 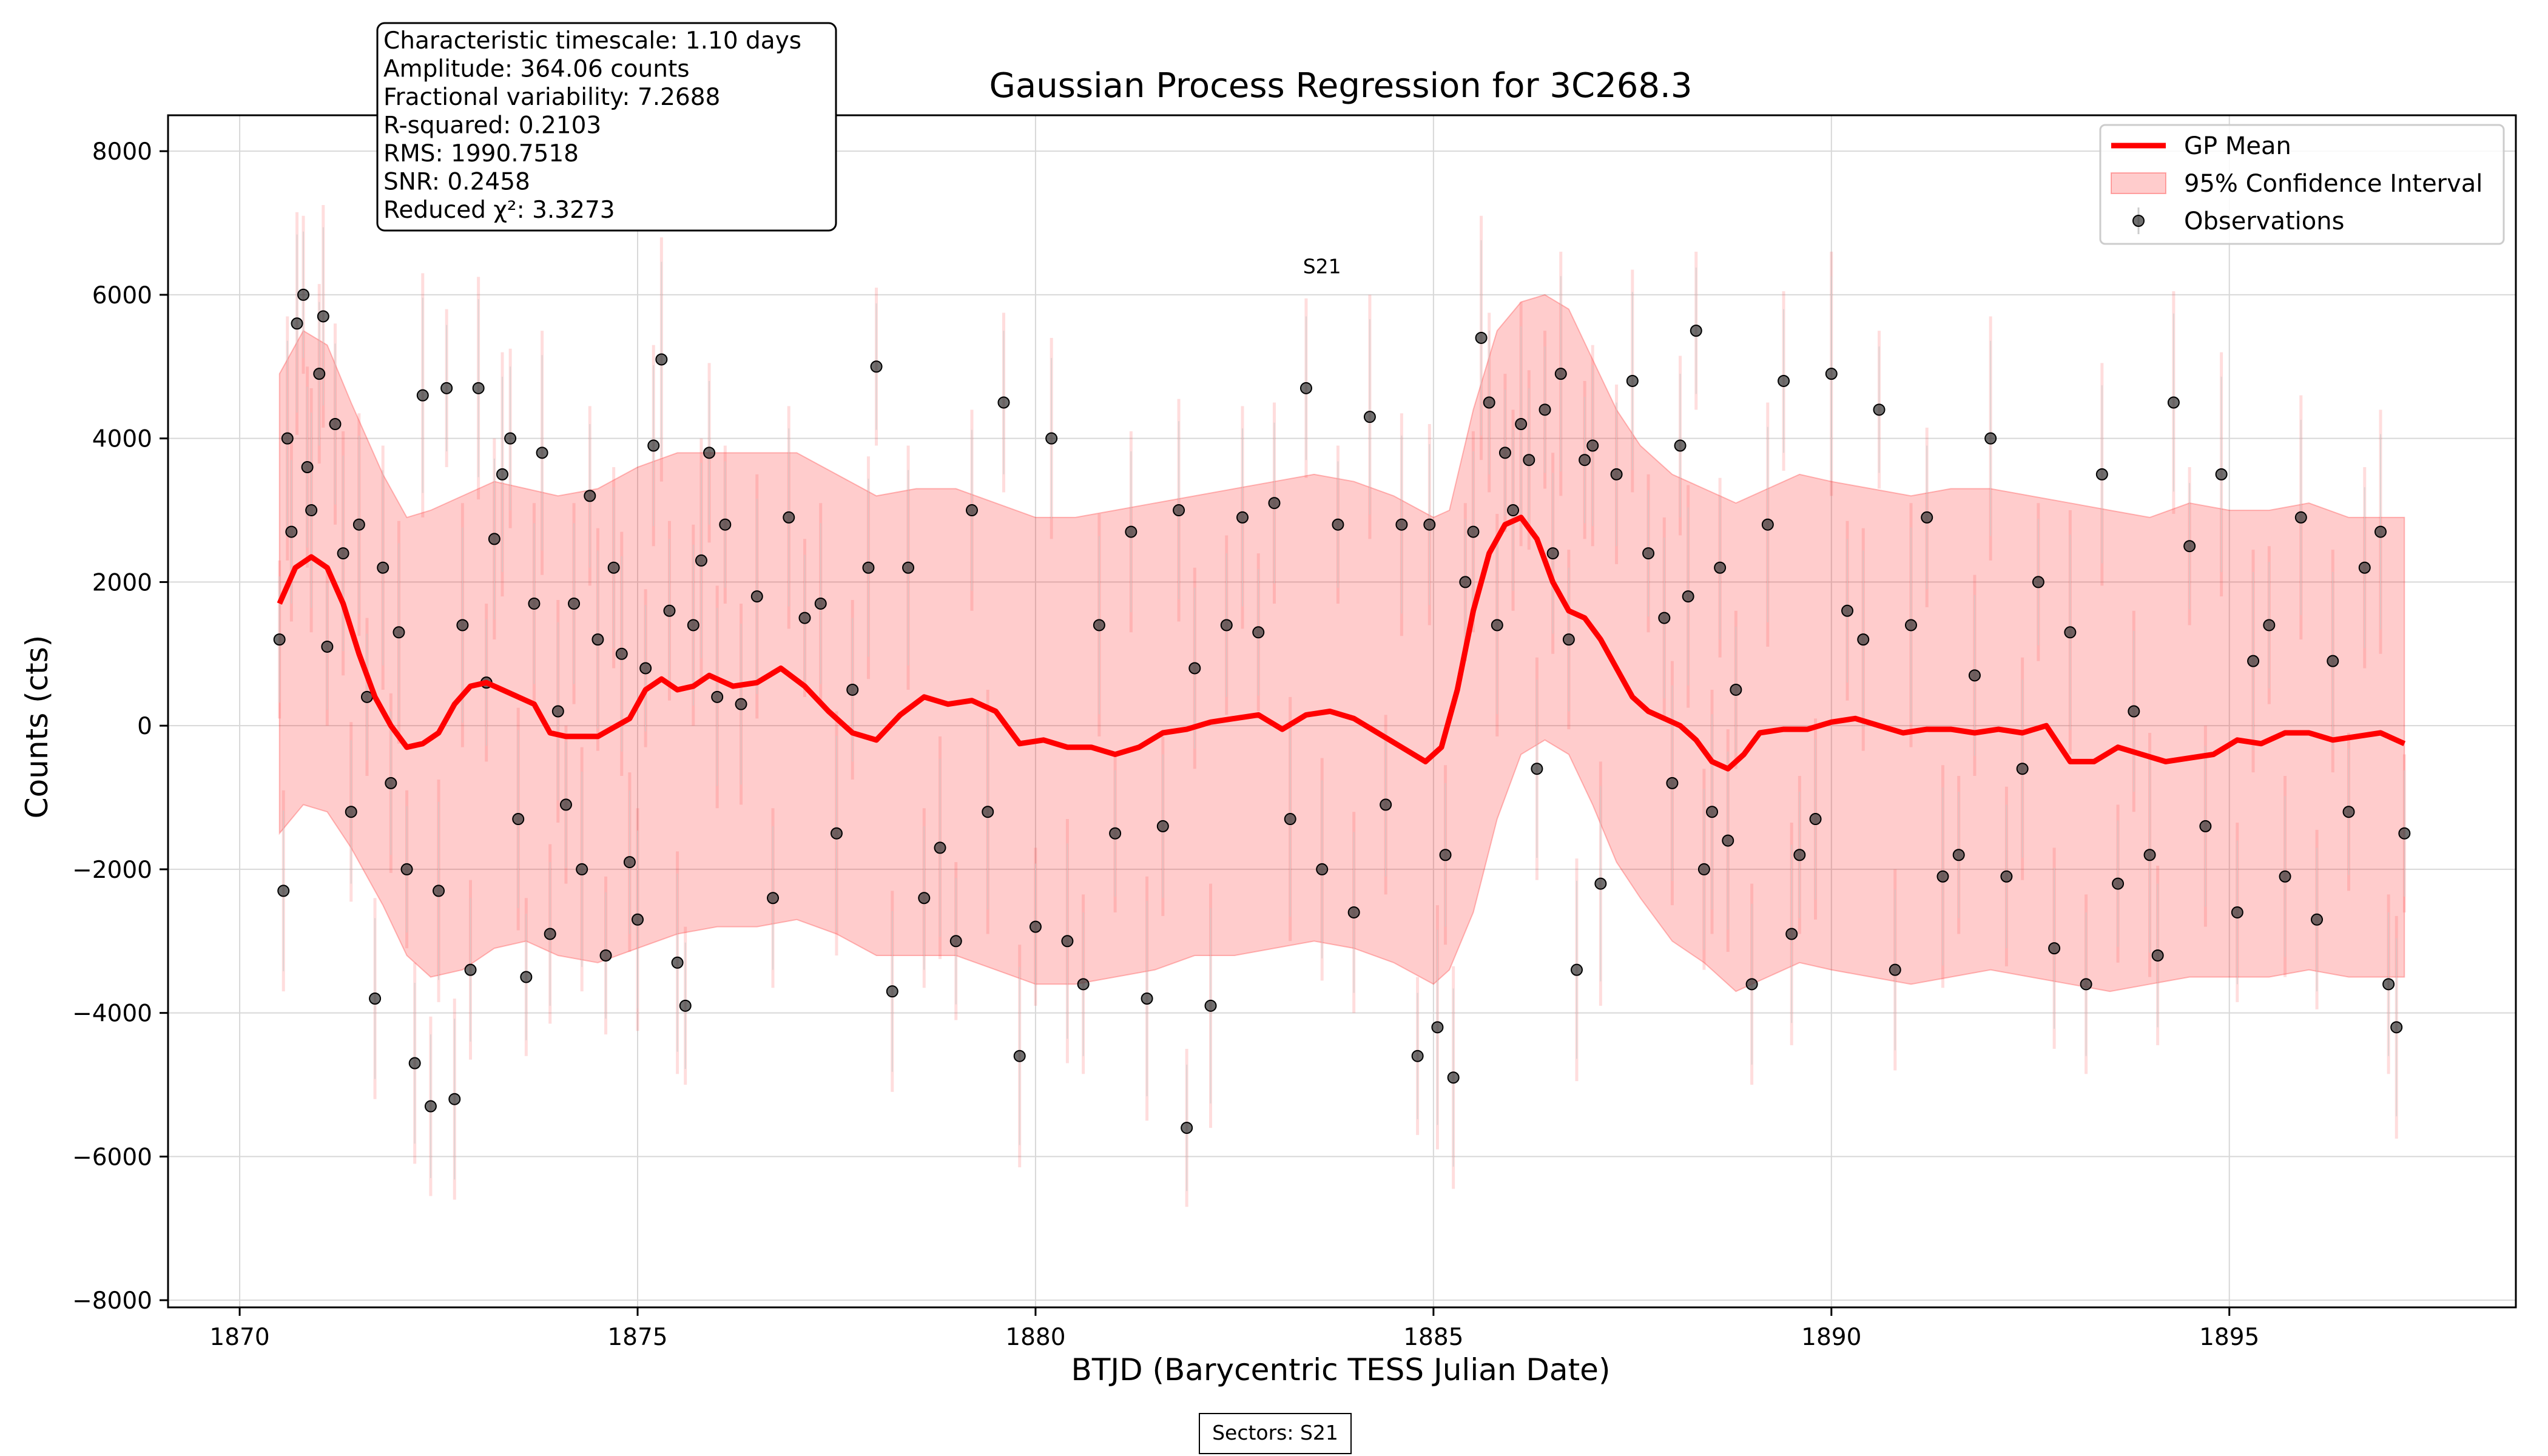 I want to click on legend-ci-label: 95% Confidence Interval, so click(x=2333, y=184).